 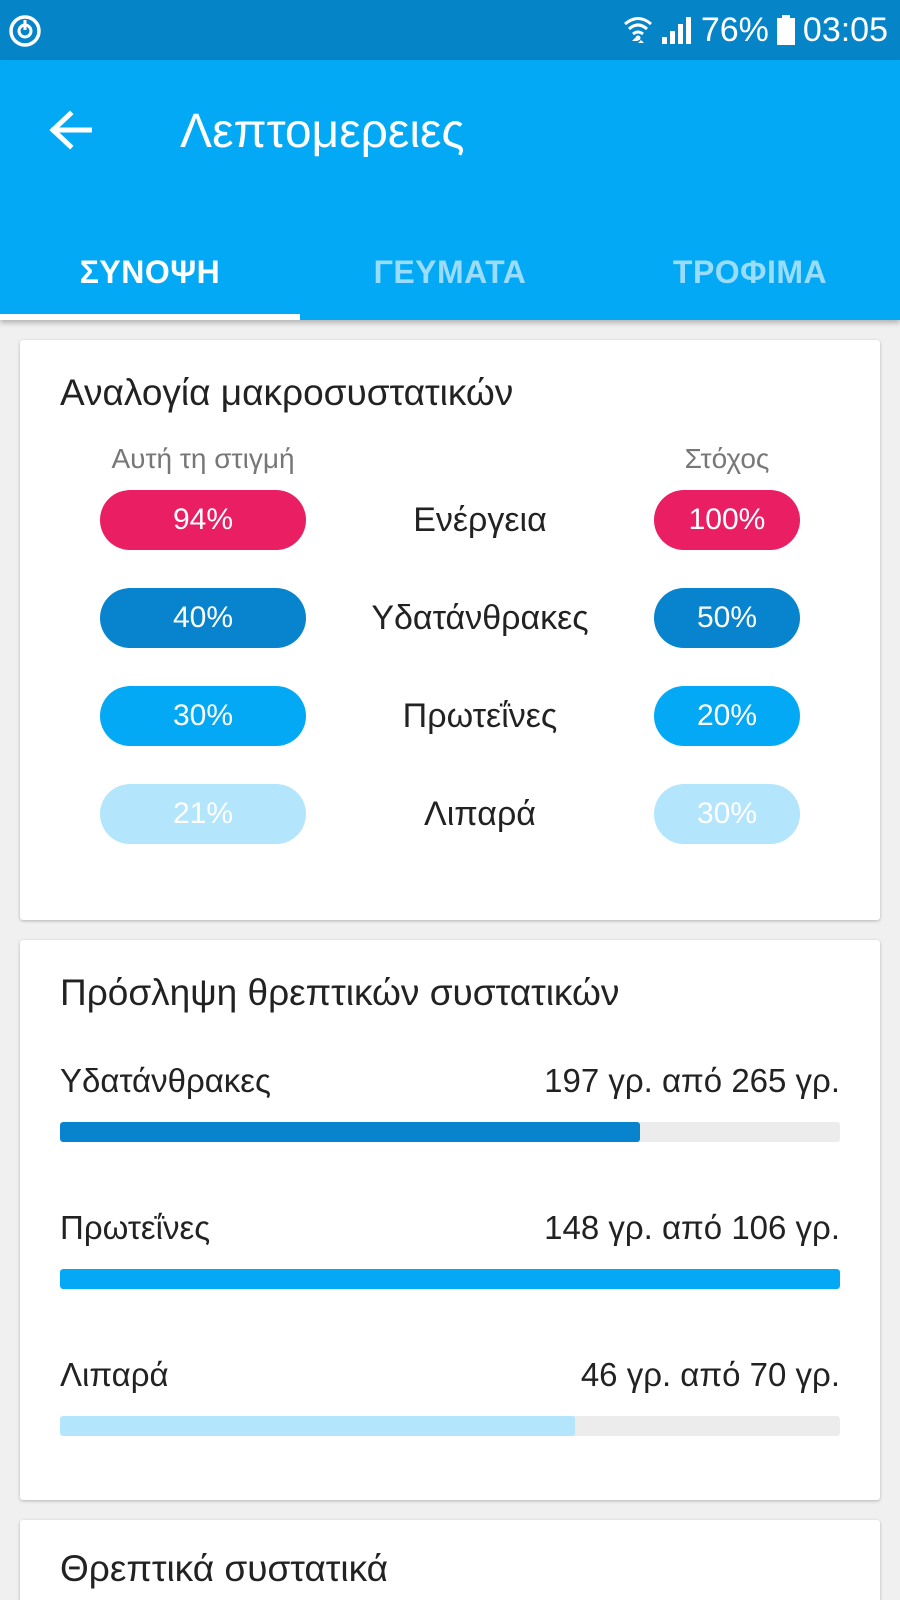 I want to click on macro-label: Ενέργεια, so click(x=480, y=520).